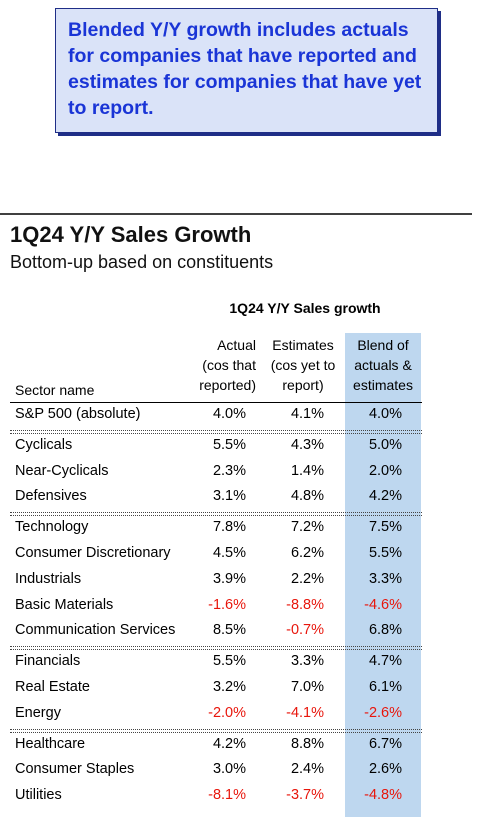  Describe the element at coordinates (383, 604) in the screenshot. I see `blend-cell: -4.6%` at that location.